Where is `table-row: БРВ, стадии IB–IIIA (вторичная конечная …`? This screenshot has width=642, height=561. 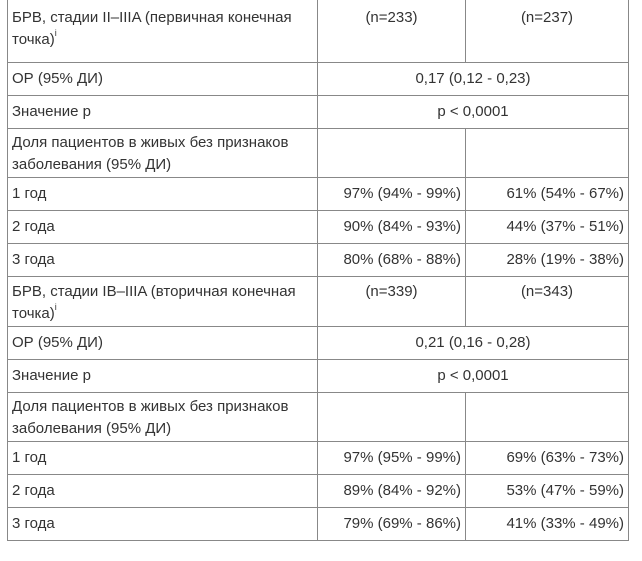
table-row: БРВ, стадии IB–IIIA (вторичная конечная … is located at coordinates (318, 301).